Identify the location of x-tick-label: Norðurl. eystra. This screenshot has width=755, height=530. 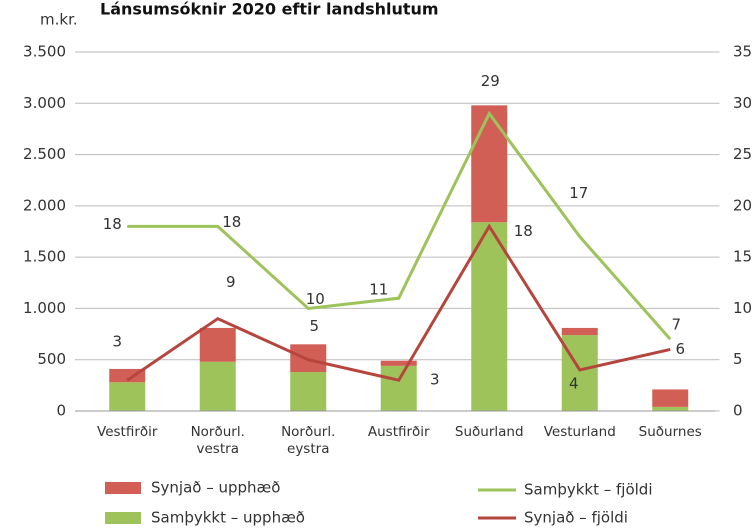
(308, 440).